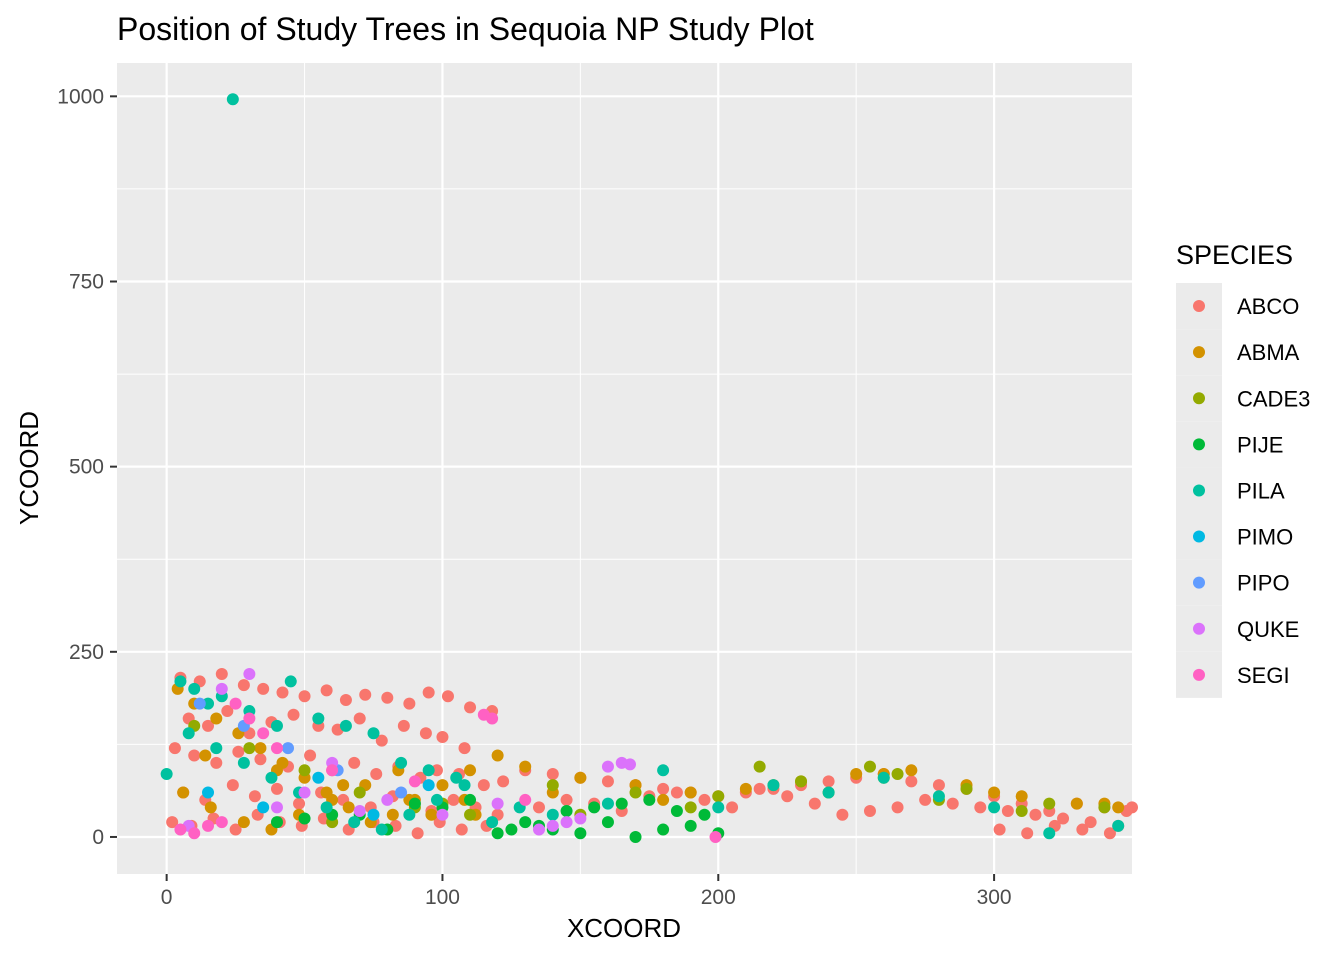  Describe the element at coordinates (624, 928) in the screenshot. I see `x-axis-title: XCOORD` at that location.